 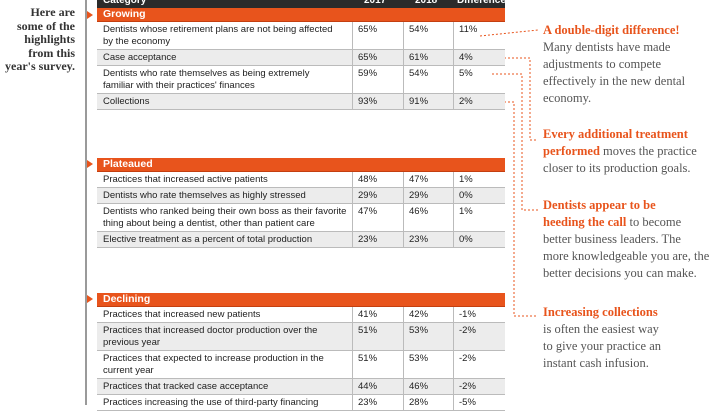 I want to click on note-highlight: Every additional treatment, so click(x=615, y=134).